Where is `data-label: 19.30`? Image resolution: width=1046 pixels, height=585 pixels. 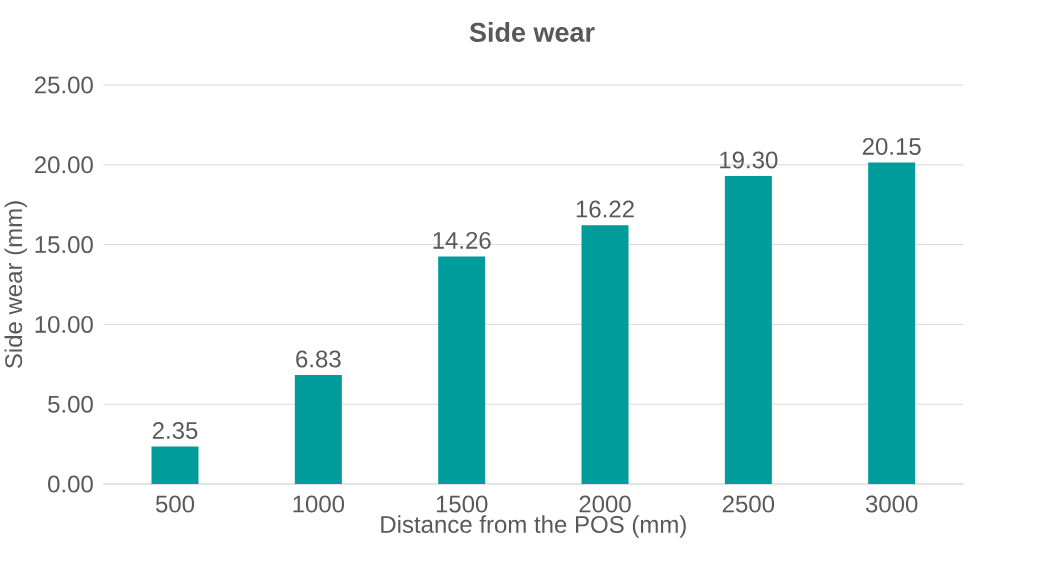 data-label: 19.30 is located at coordinates (749, 160).